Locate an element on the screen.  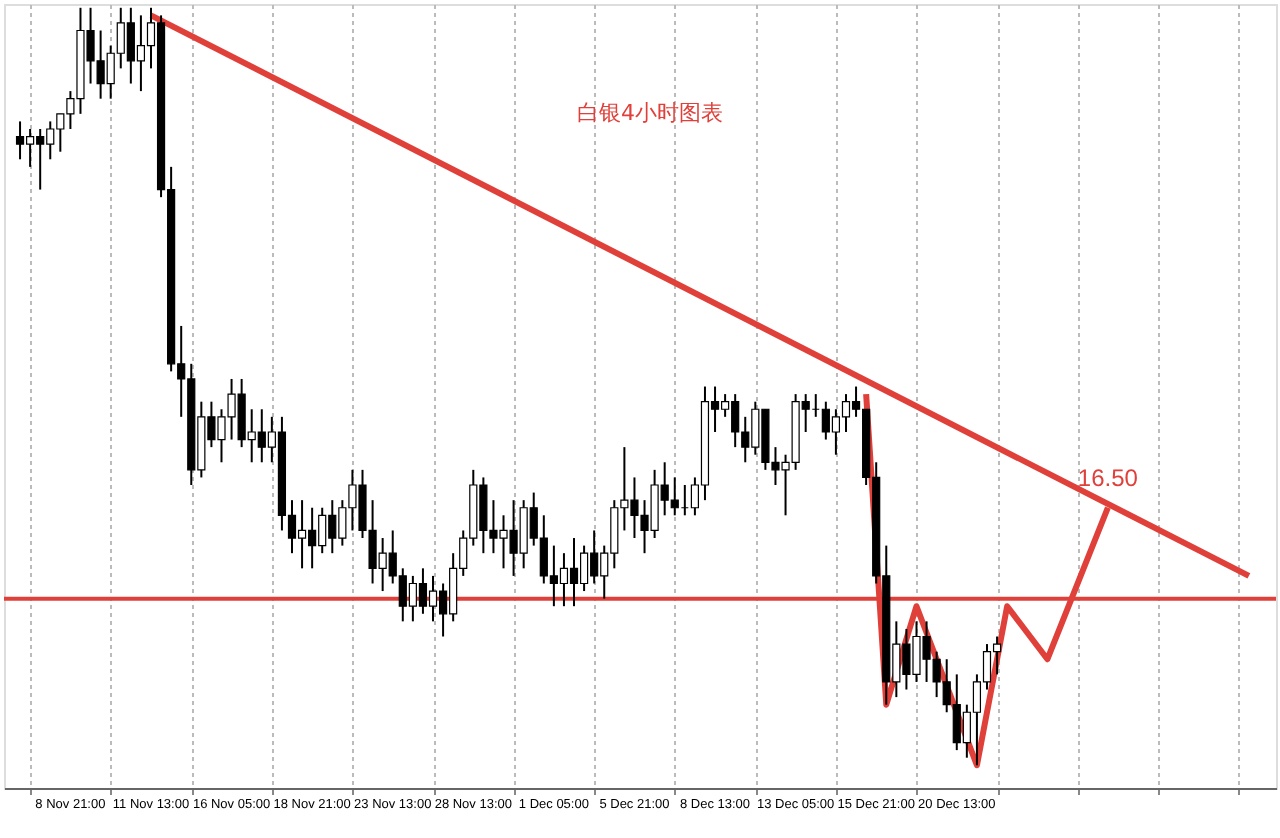
annotation: 16.50 is located at coordinates (1108, 477).